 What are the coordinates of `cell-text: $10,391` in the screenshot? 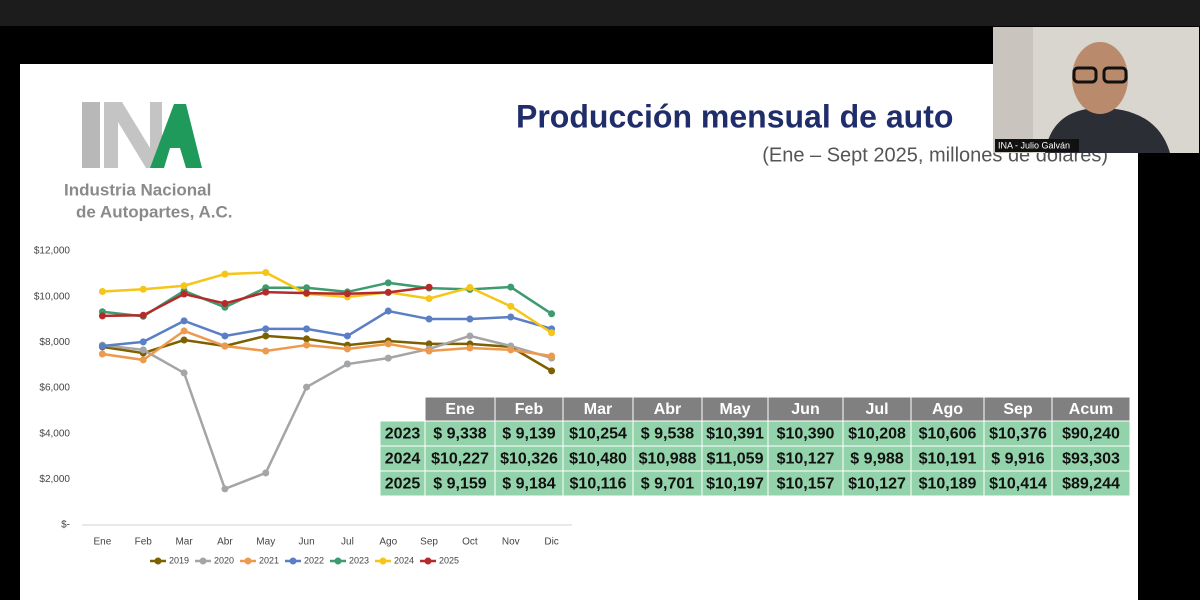 It's located at (735, 434).